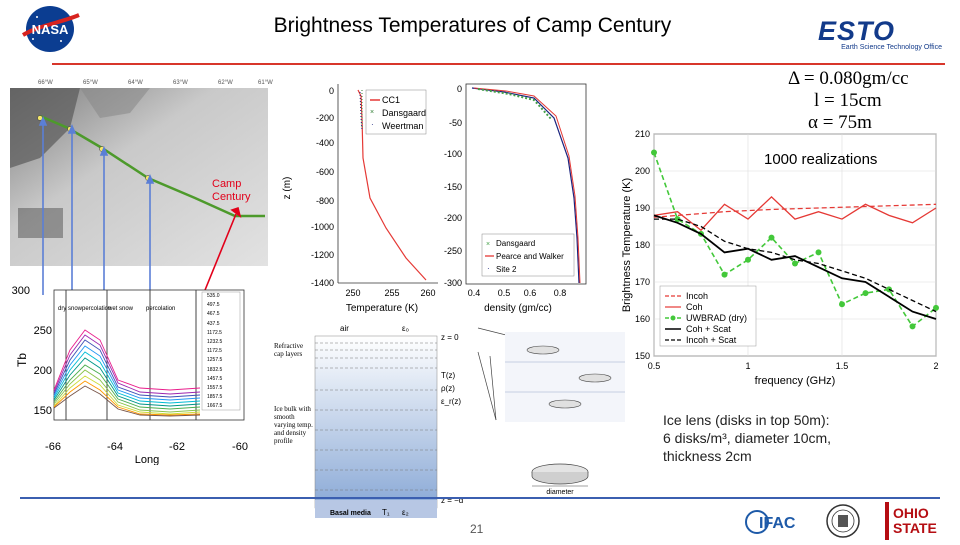 The image size is (960, 545). I want to click on bt-xtick-label: 2, so click(935, 366).